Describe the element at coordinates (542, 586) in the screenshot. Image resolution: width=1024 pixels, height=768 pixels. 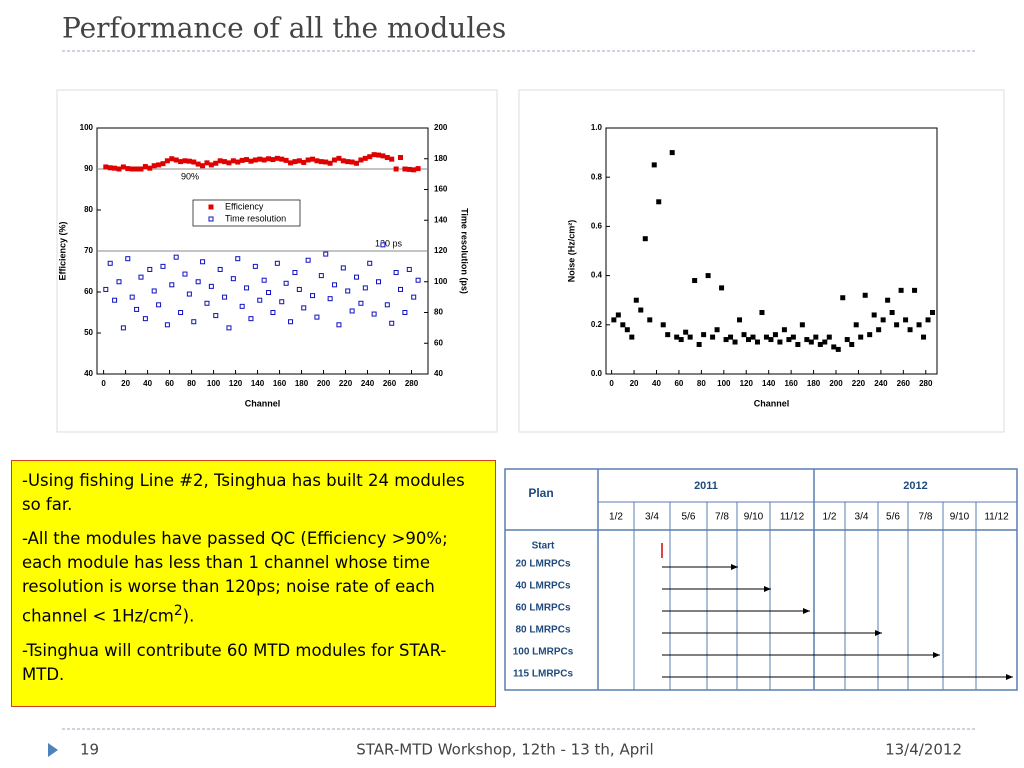
I see `row-label: 40 LMRPCs` at that location.